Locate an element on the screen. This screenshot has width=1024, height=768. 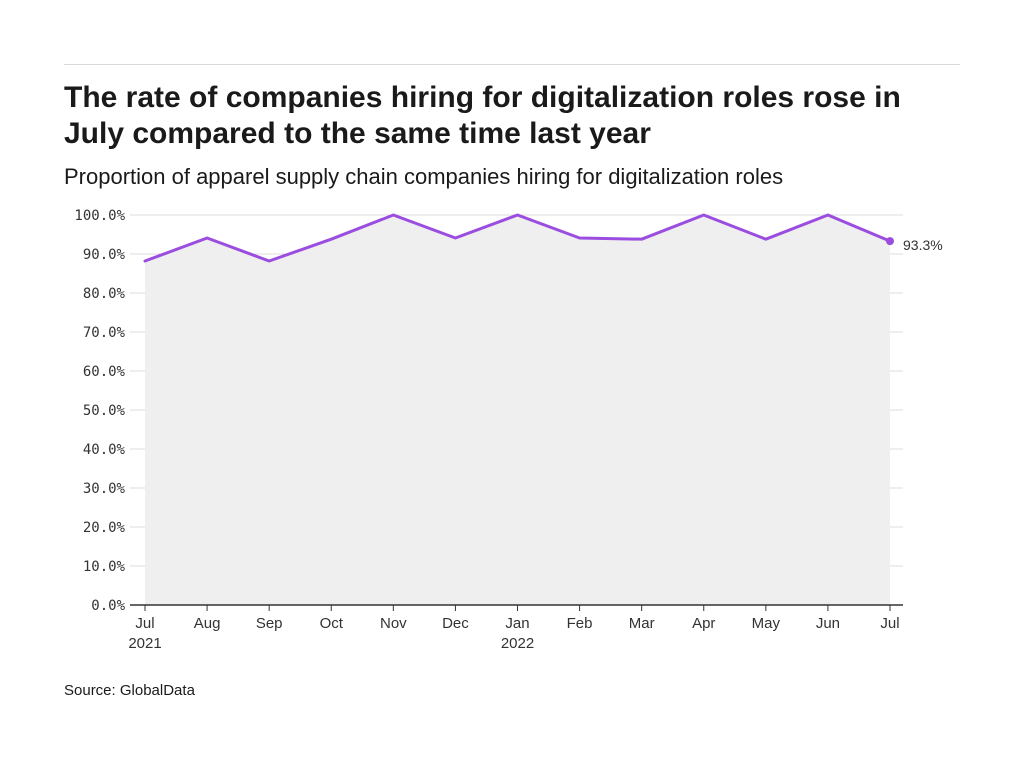
y-tick-label: 40.0% is located at coordinates (104, 450).